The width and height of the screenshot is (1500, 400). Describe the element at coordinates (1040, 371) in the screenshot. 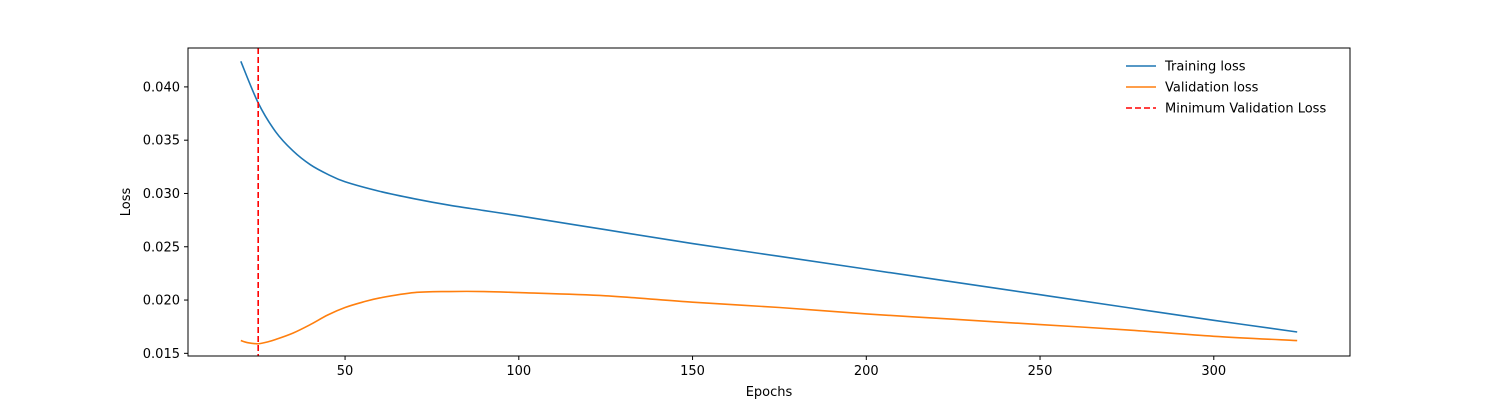

I see `x-tick-label: 250` at that location.